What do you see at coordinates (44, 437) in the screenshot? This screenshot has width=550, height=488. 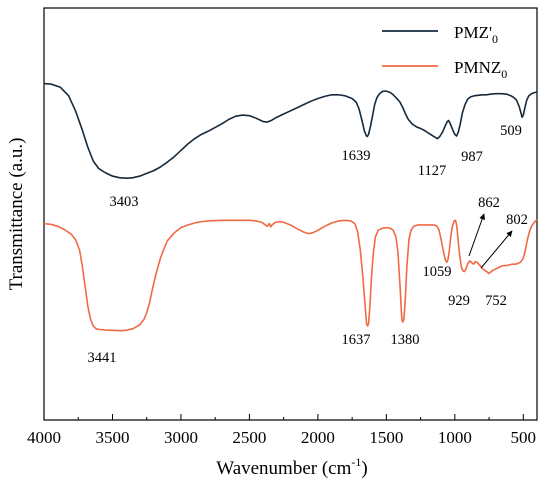 I see `x-tick-label-4000: 4000` at bounding box center [44, 437].